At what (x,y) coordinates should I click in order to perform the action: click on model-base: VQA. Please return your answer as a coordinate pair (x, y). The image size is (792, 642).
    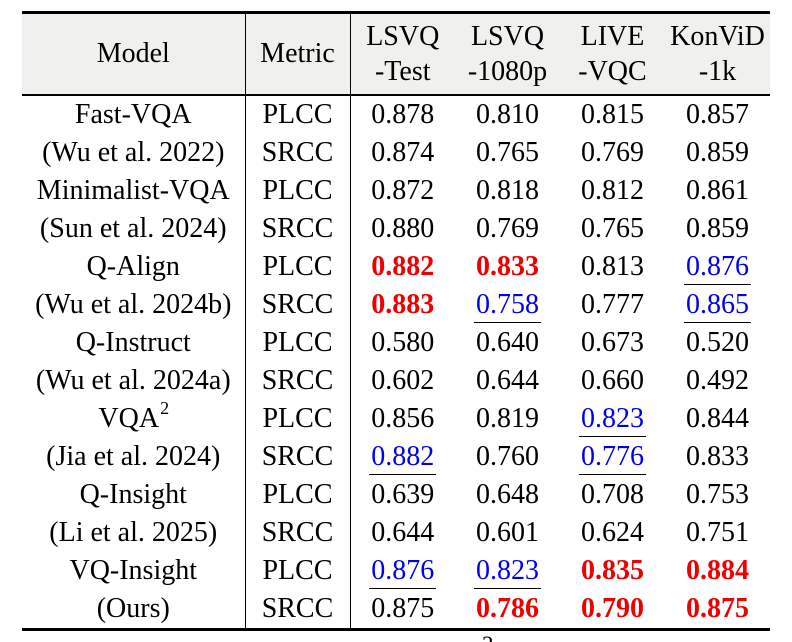
    Looking at the image, I should click on (129, 418).